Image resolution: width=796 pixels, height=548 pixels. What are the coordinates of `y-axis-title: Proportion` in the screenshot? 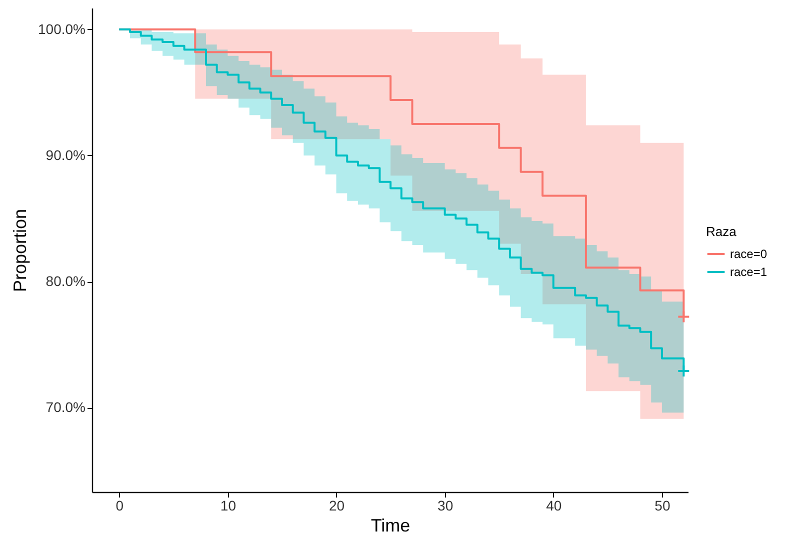 It's located at (20, 250).